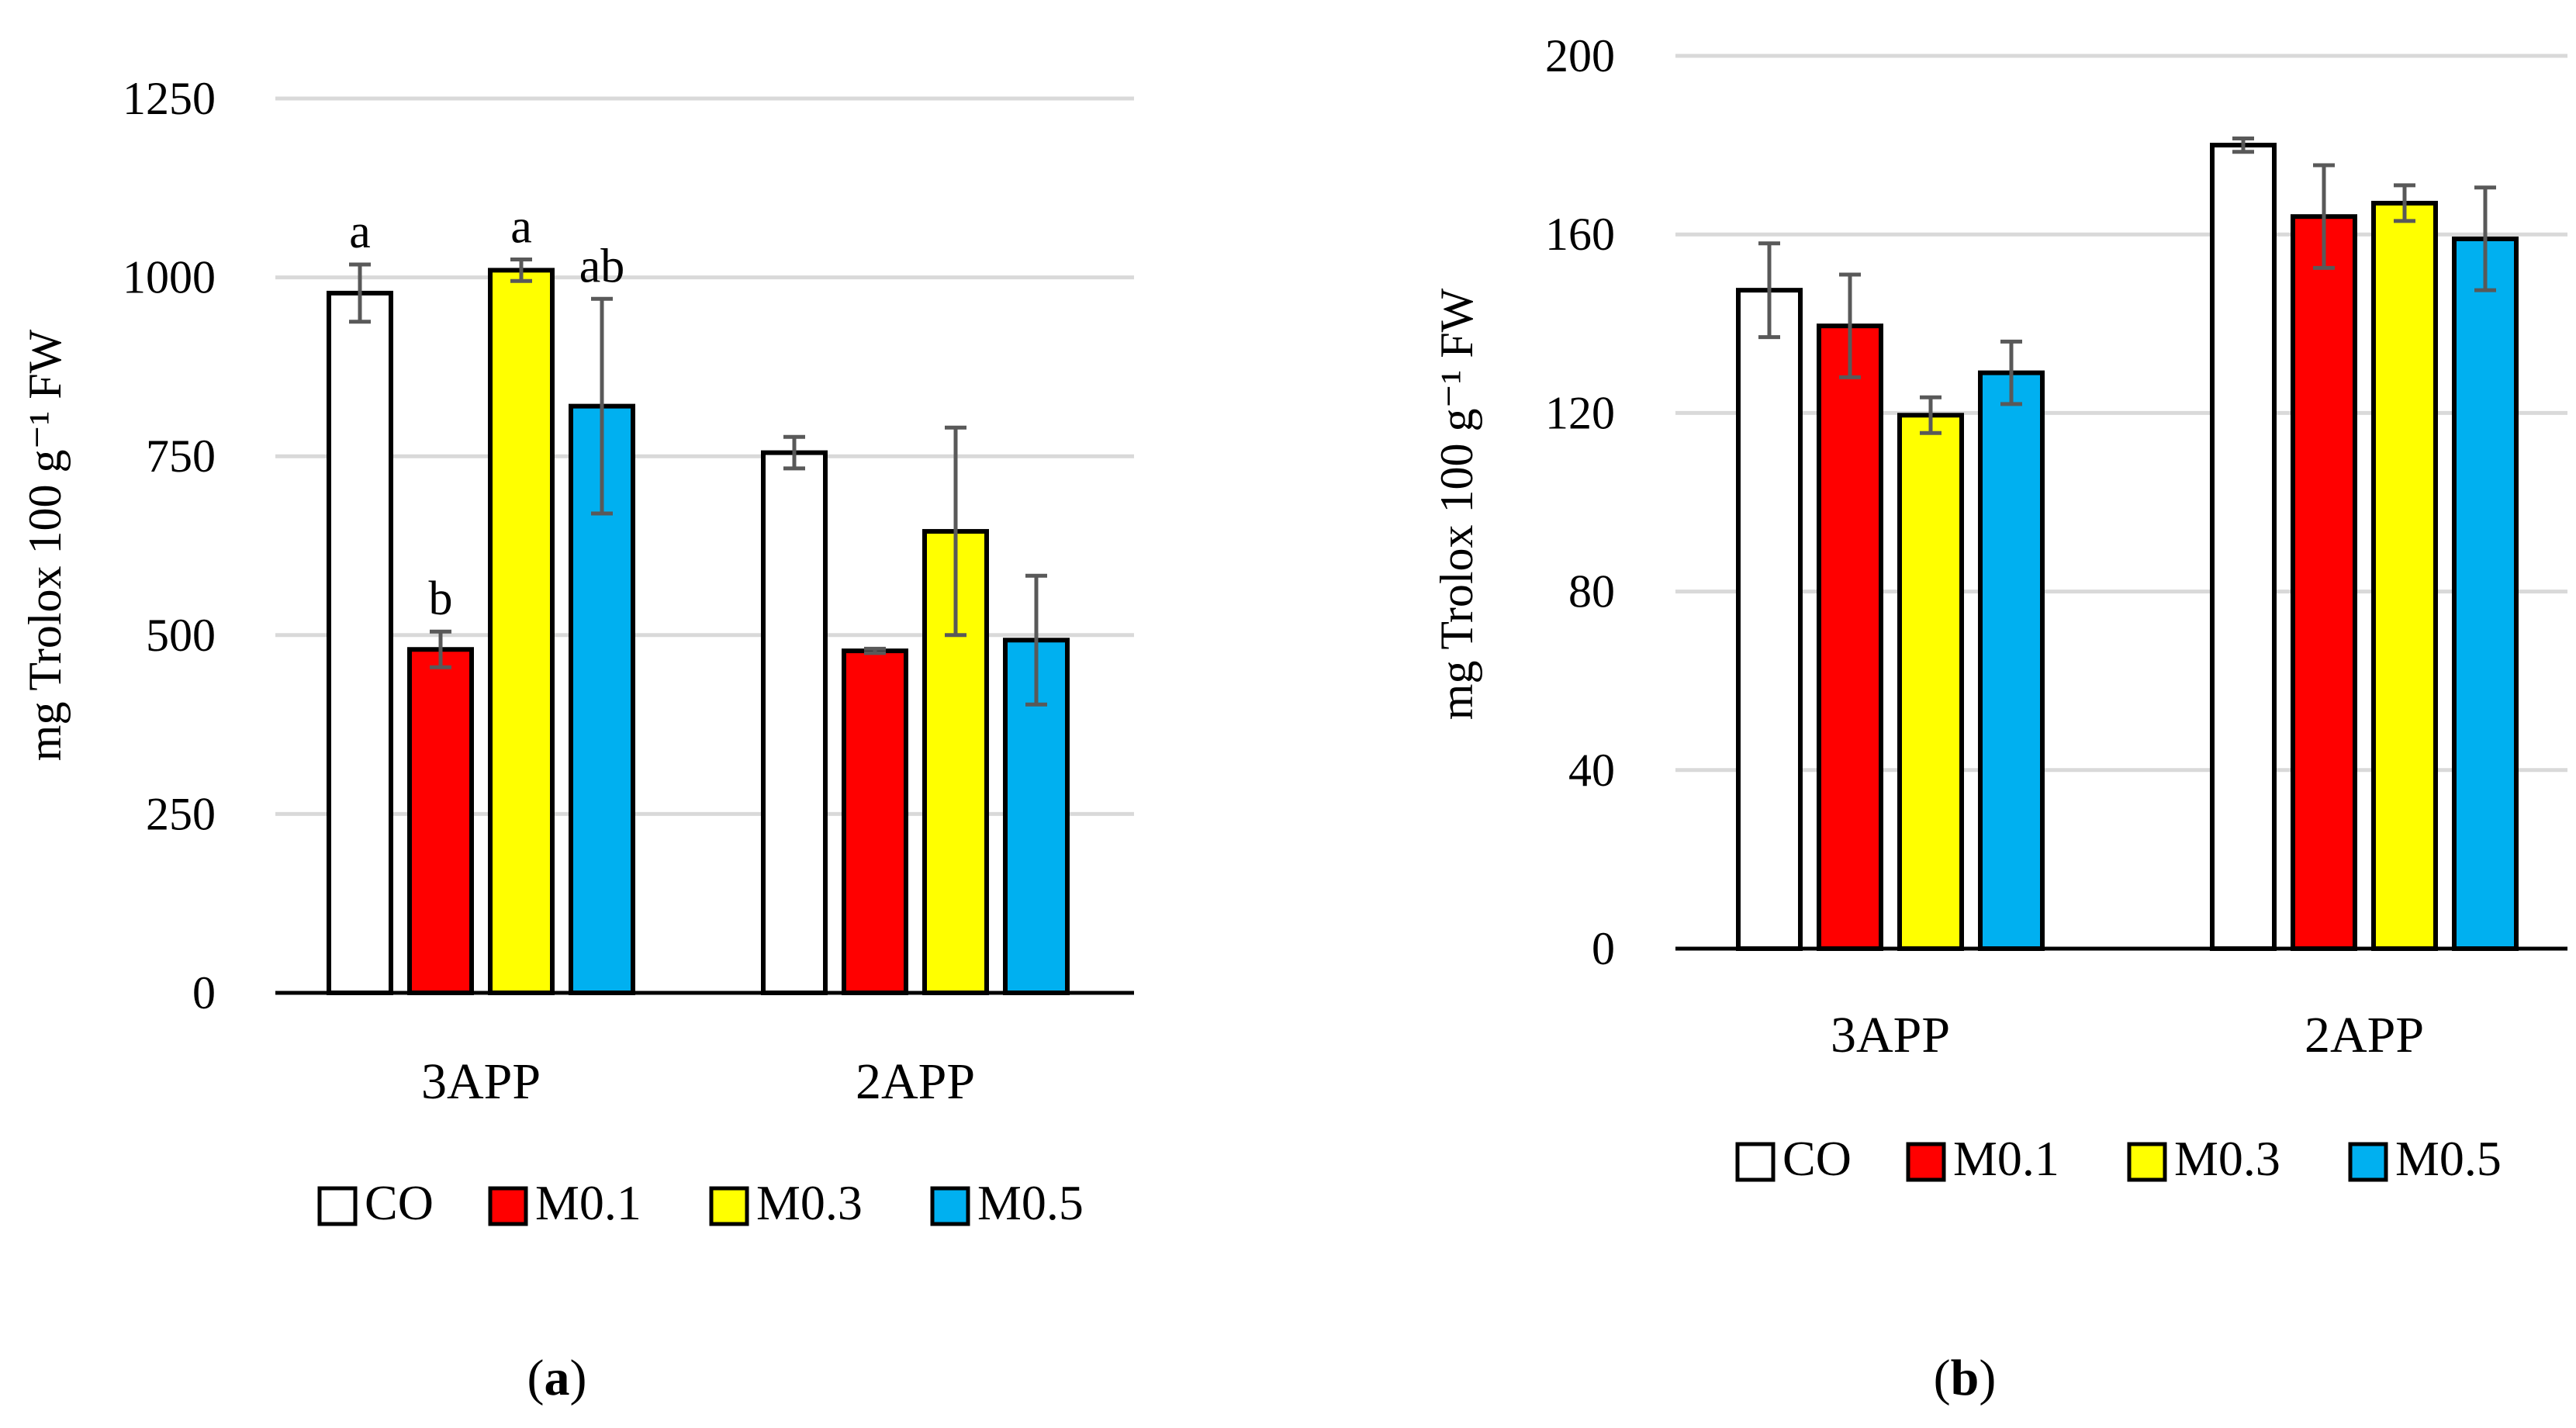 The image size is (2576, 1428). What do you see at coordinates (1580, 56) in the screenshot?
I see `y-tick-label: 200` at bounding box center [1580, 56].